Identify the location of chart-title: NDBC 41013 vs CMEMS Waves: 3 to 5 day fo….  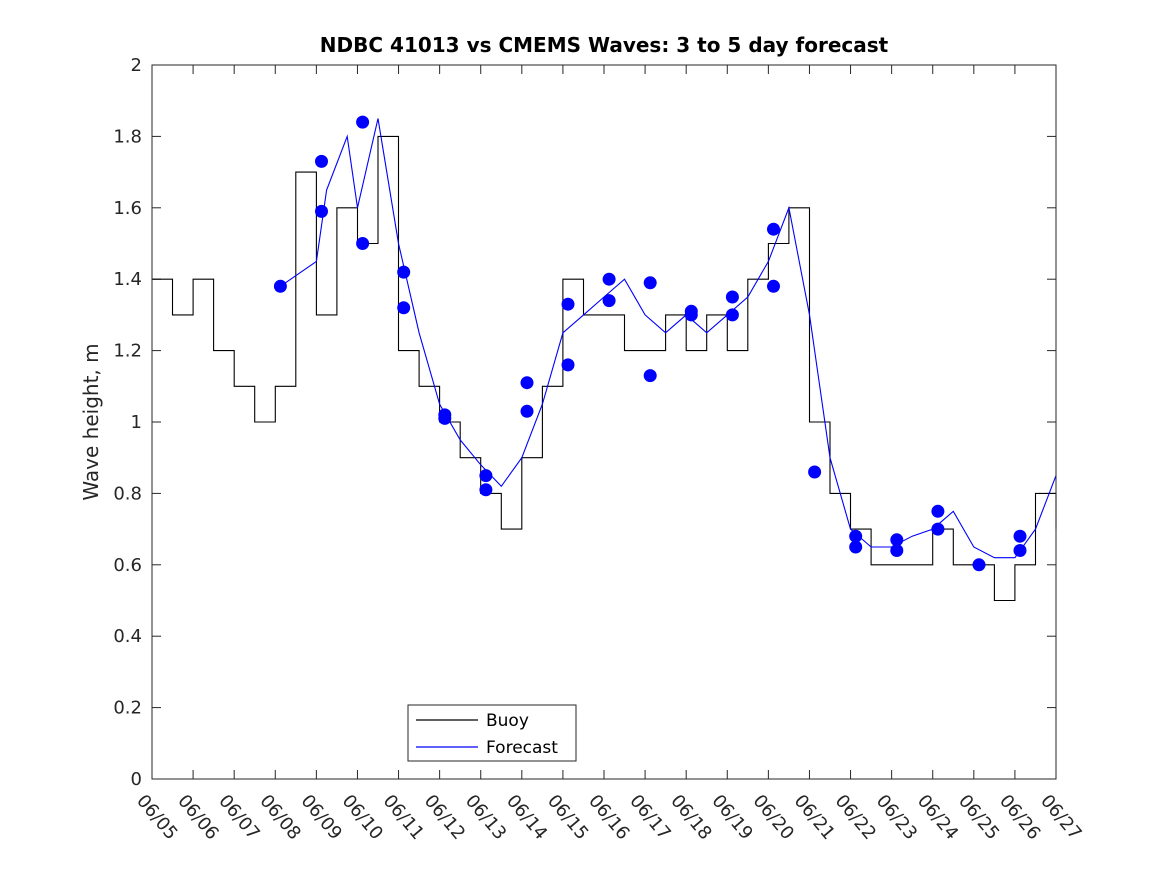
(604, 45).